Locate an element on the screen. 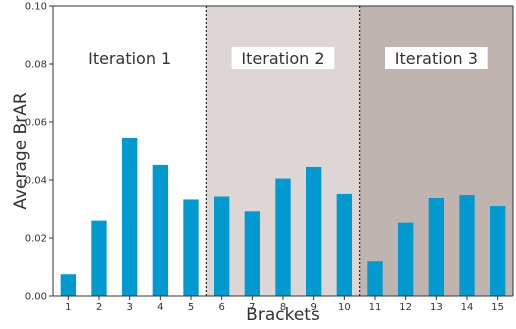  x-tick-label: 14 is located at coordinates (467, 307).